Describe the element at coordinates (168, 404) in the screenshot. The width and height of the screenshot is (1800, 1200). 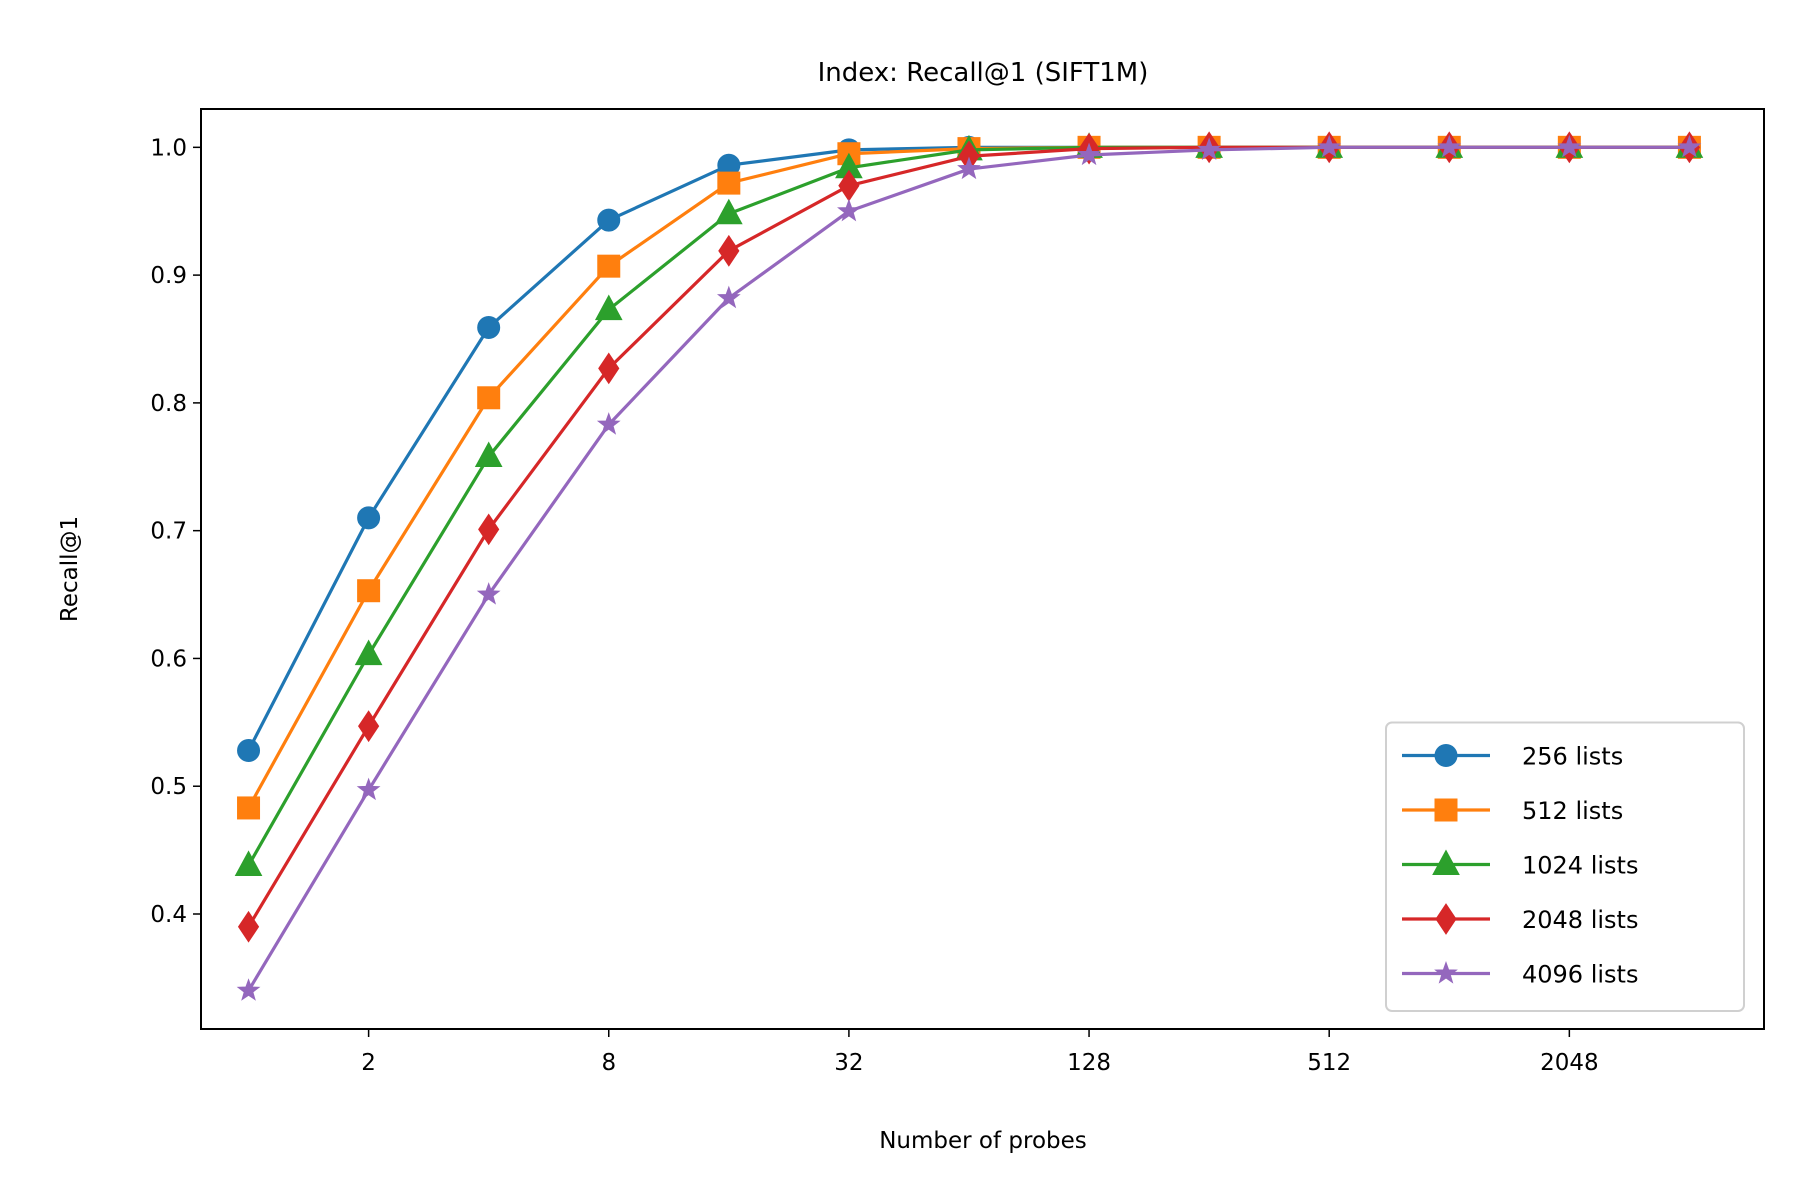
I see `y-tick-label: 0.8` at that location.